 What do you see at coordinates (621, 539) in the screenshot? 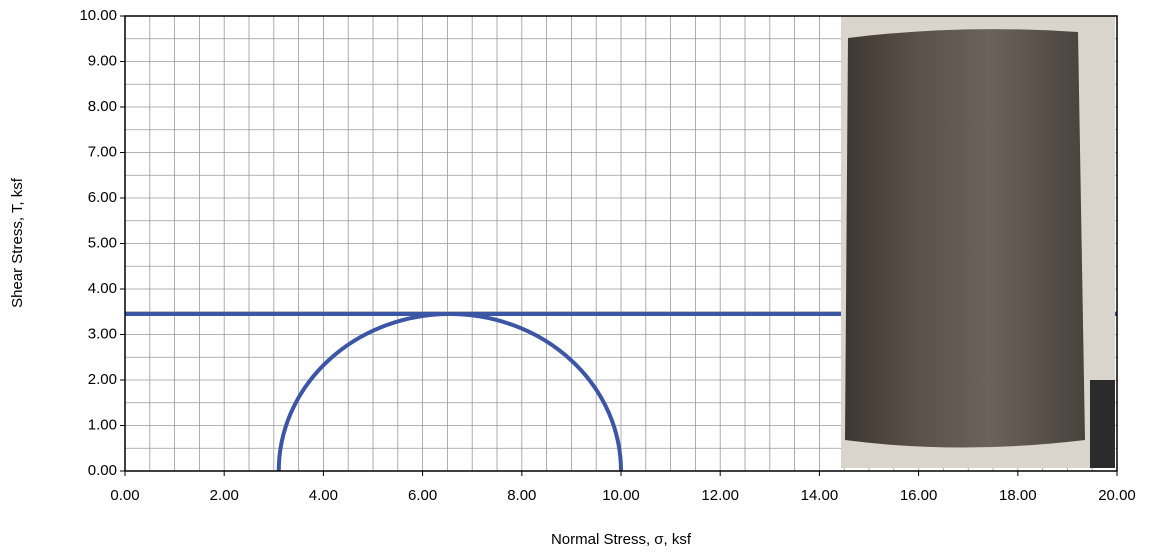
I see `x-axis-label: Normal Stress, σ, ksf` at bounding box center [621, 539].